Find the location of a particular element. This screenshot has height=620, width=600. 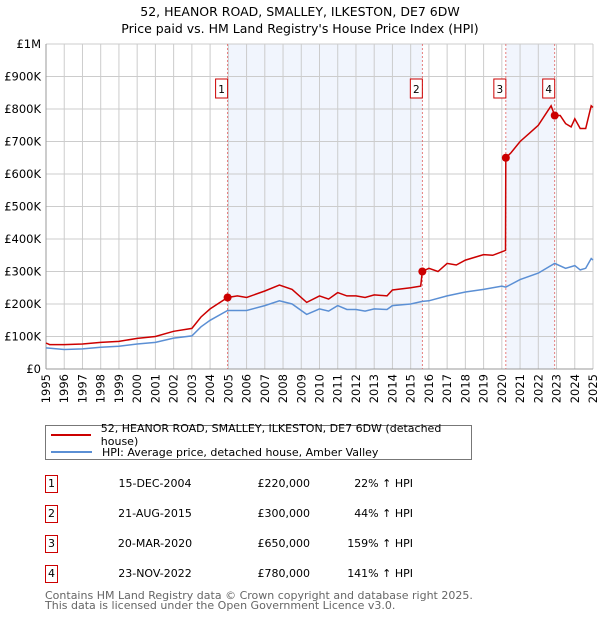

legend-swatch-blue is located at coordinates (71, 452).